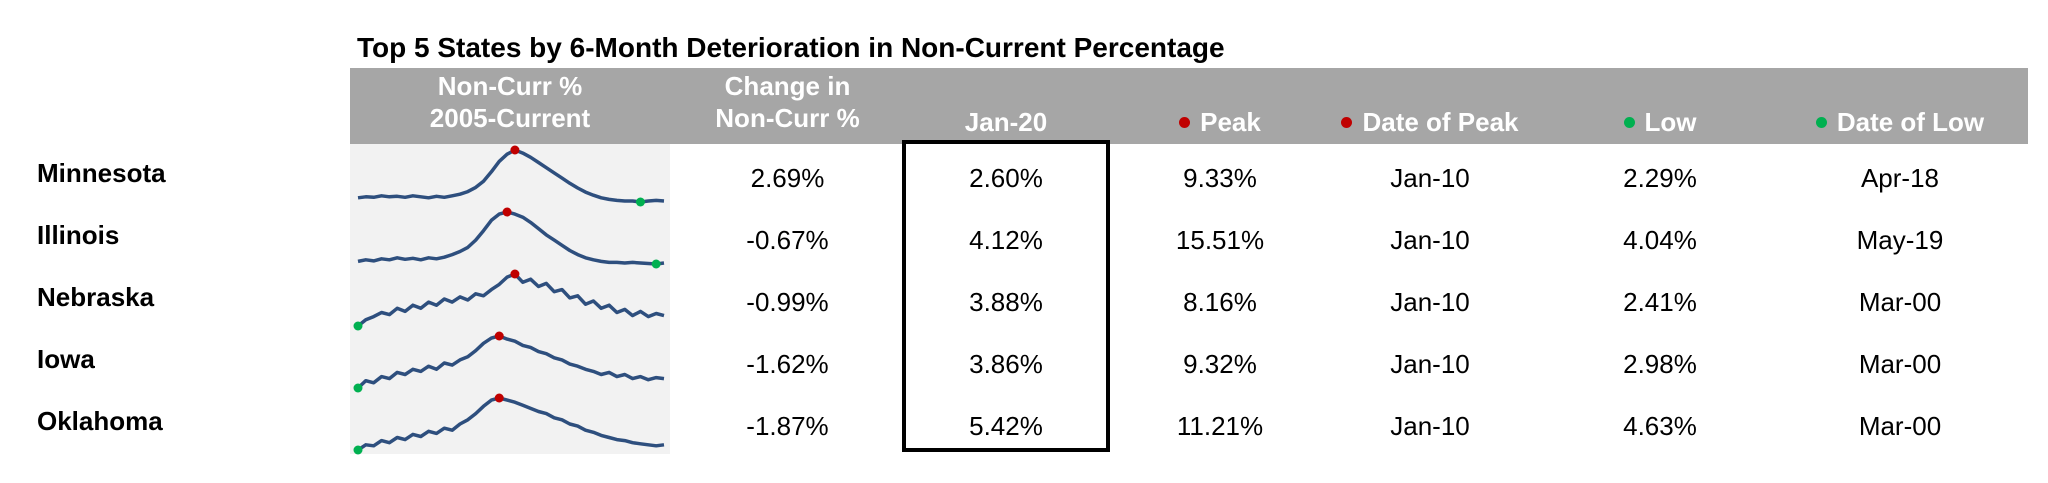 The width and height of the screenshot is (2048, 483). What do you see at coordinates (510, 118) in the screenshot?
I see `header-sparkline-line2: 2005-Current` at bounding box center [510, 118].